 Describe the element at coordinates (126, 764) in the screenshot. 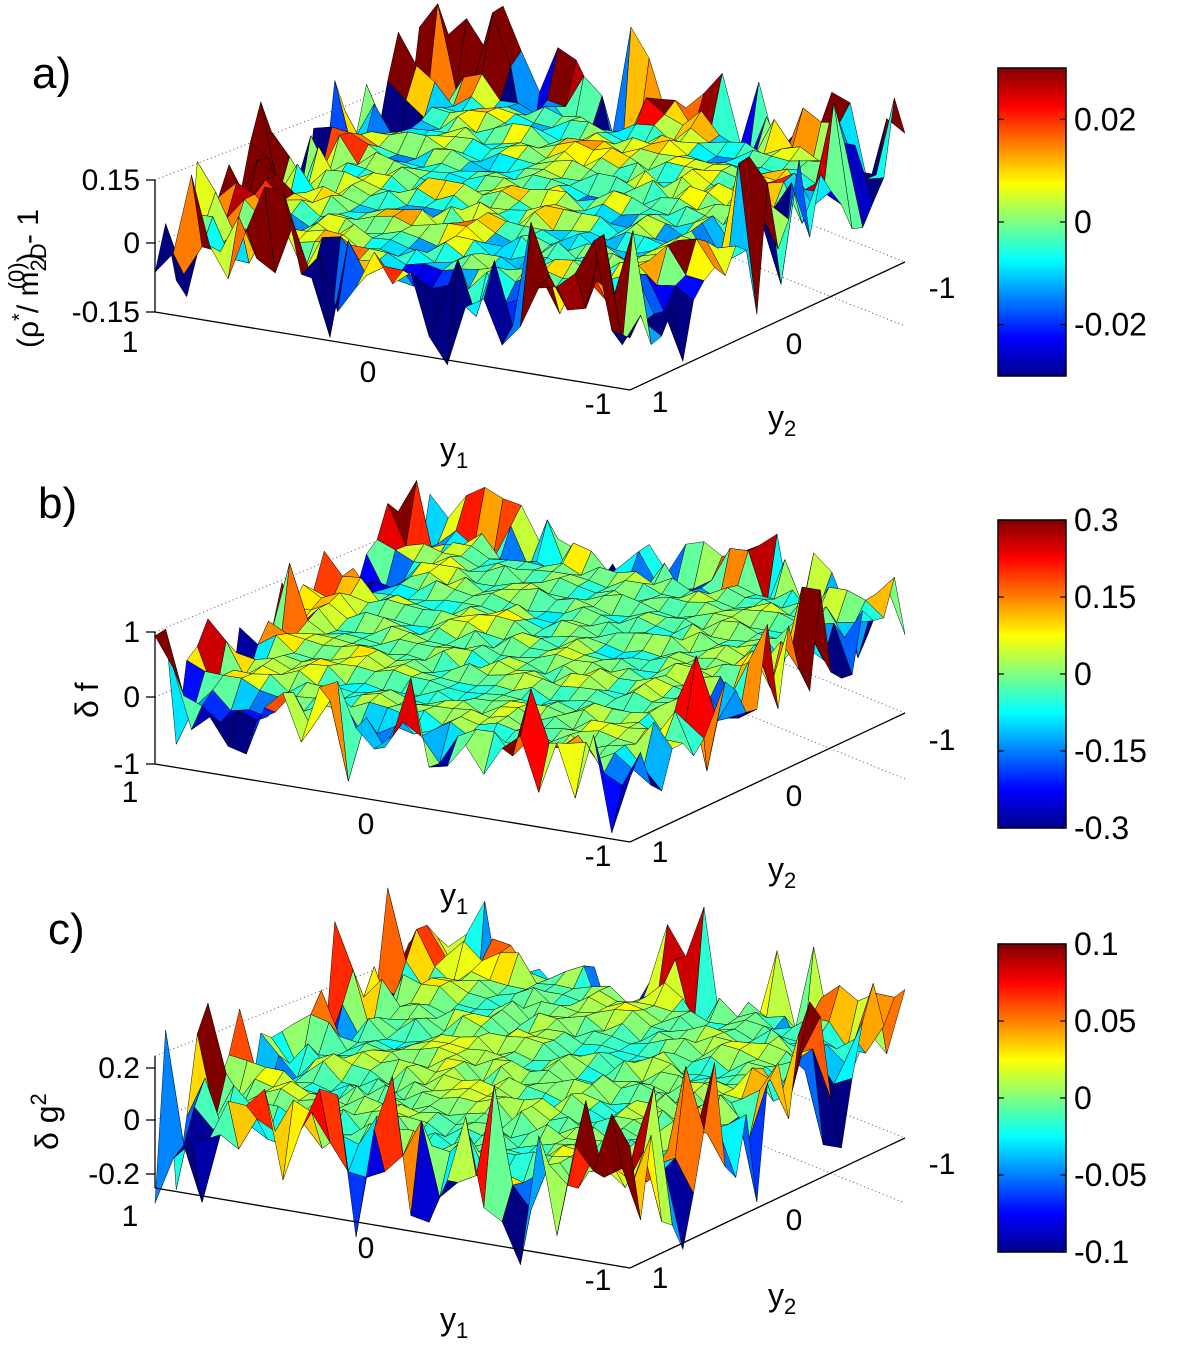

I see `z-tick-label: -1` at that location.